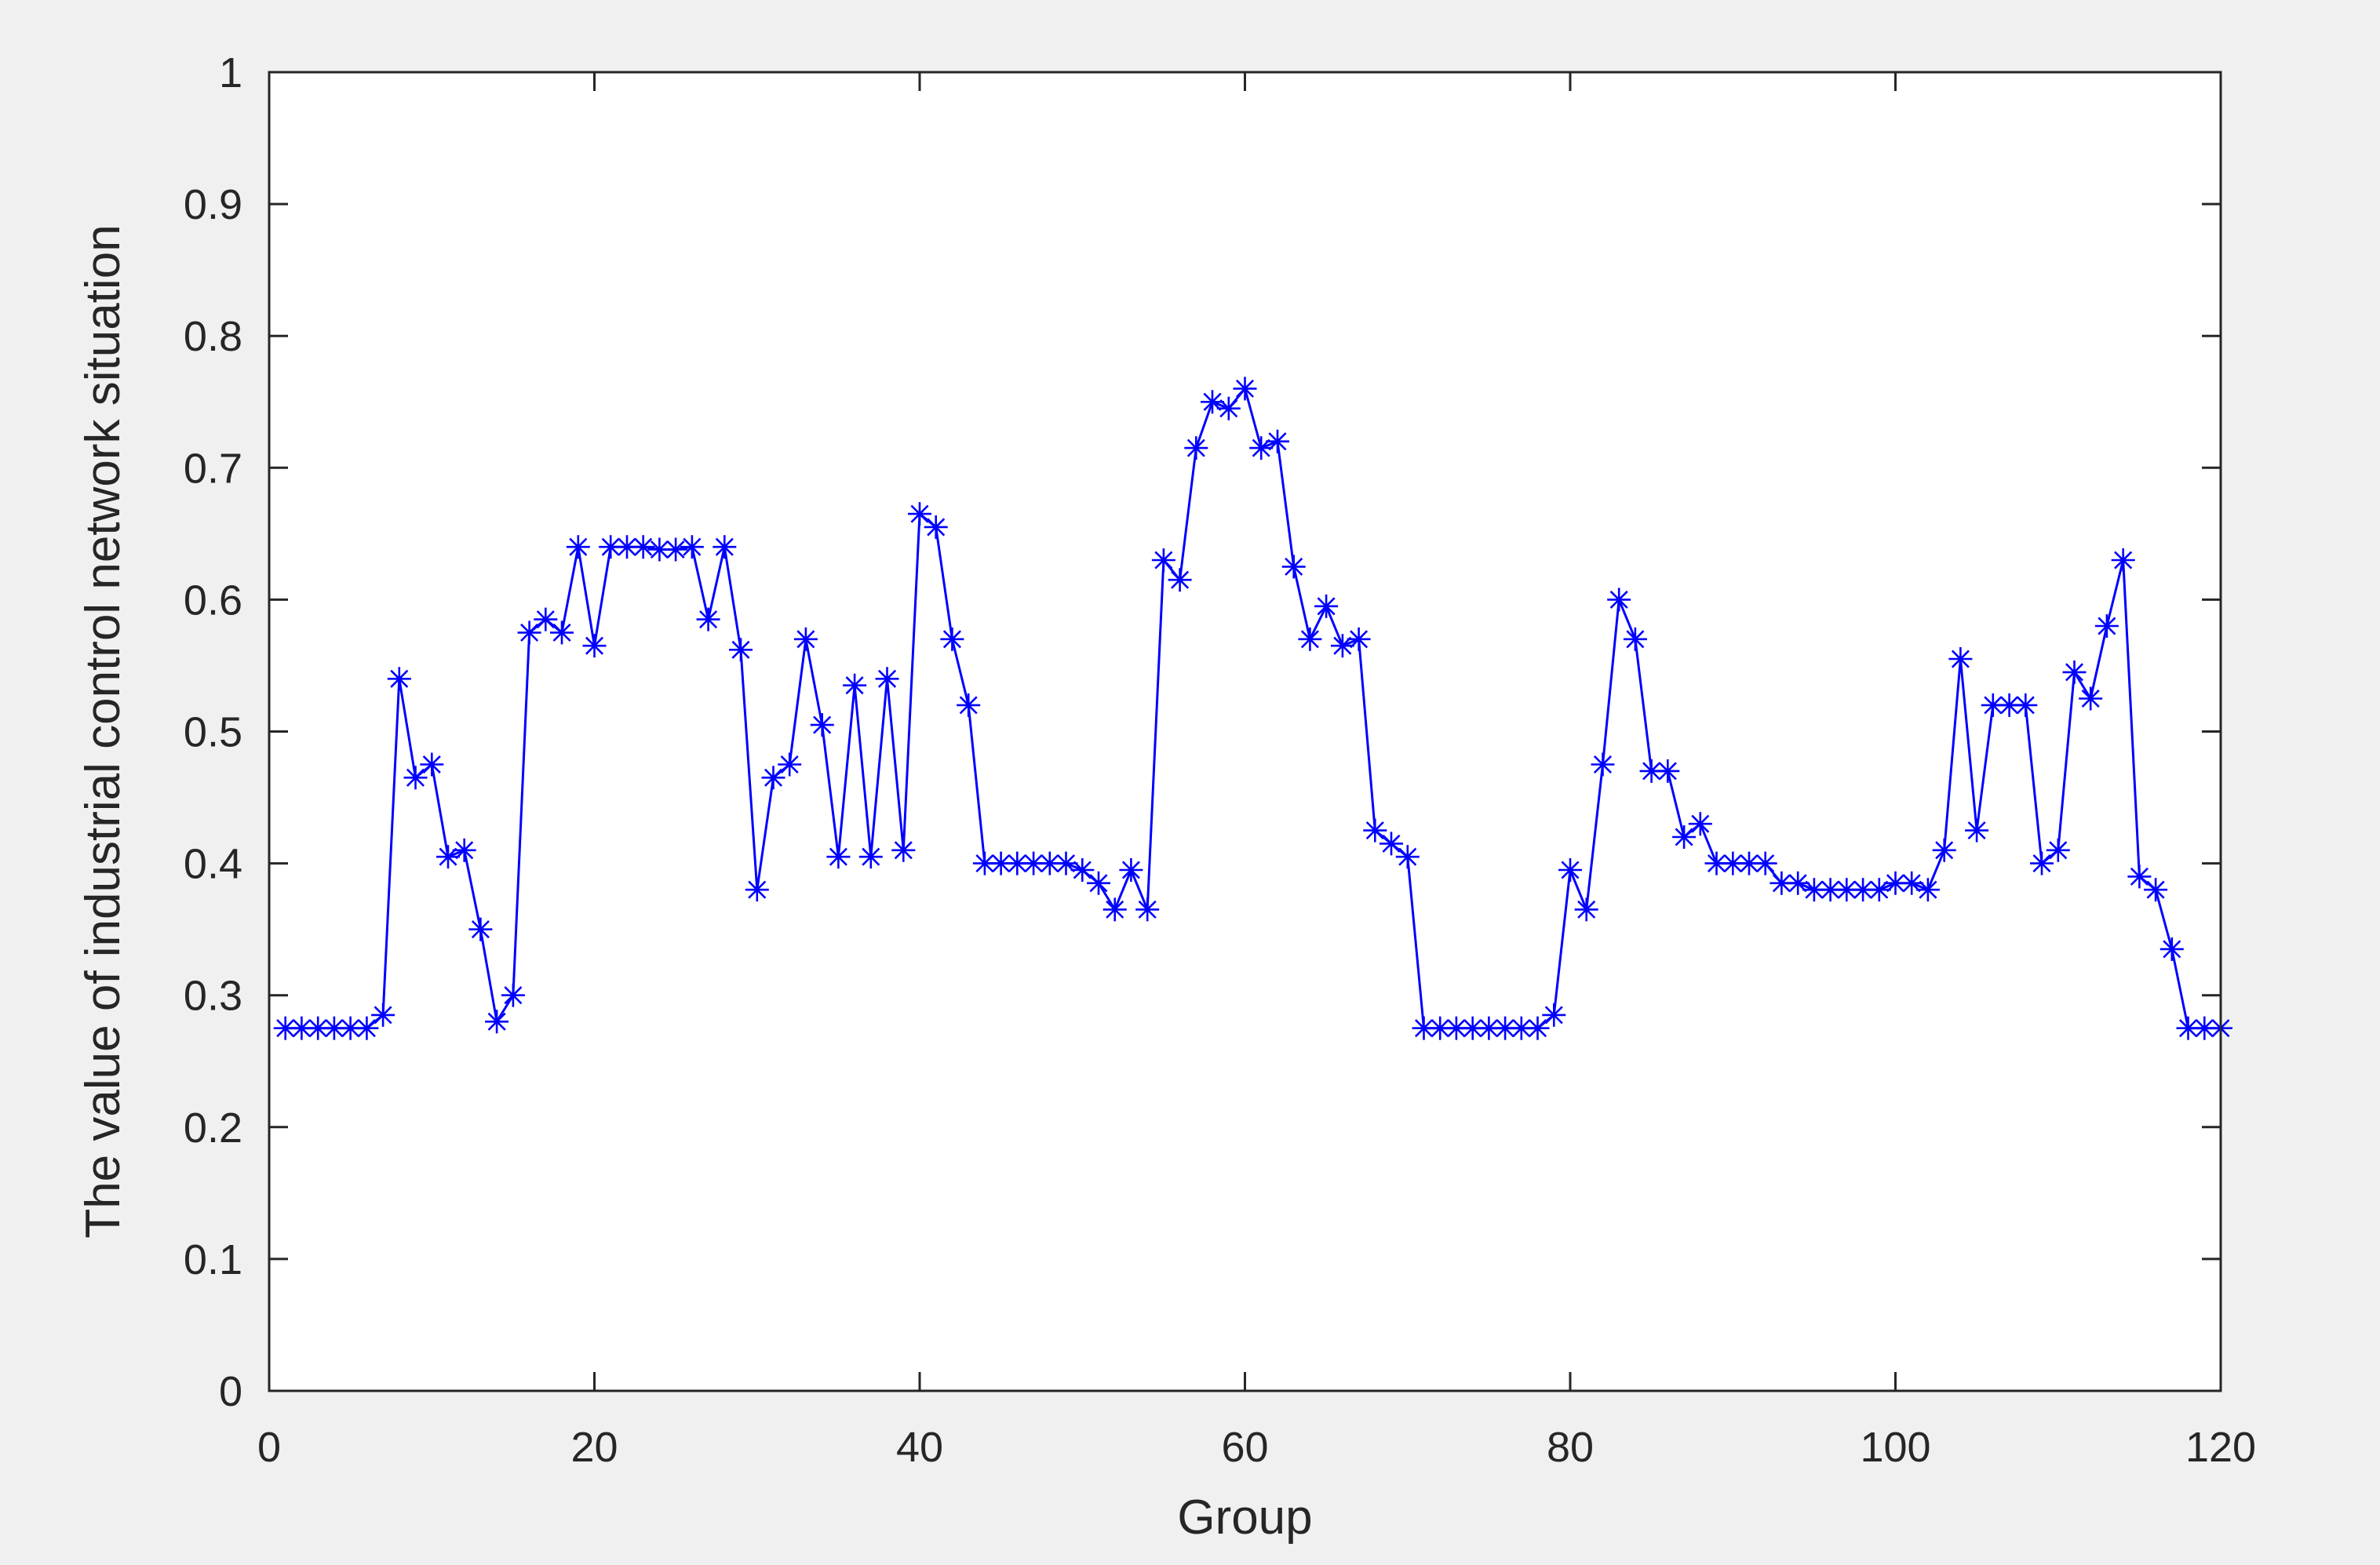 This screenshot has height=1565, width=2380. What do you see at coordinates (213, 997) in the screenshot?
I see `y-tick-label: 0.3` at bounding box center [213, 997].